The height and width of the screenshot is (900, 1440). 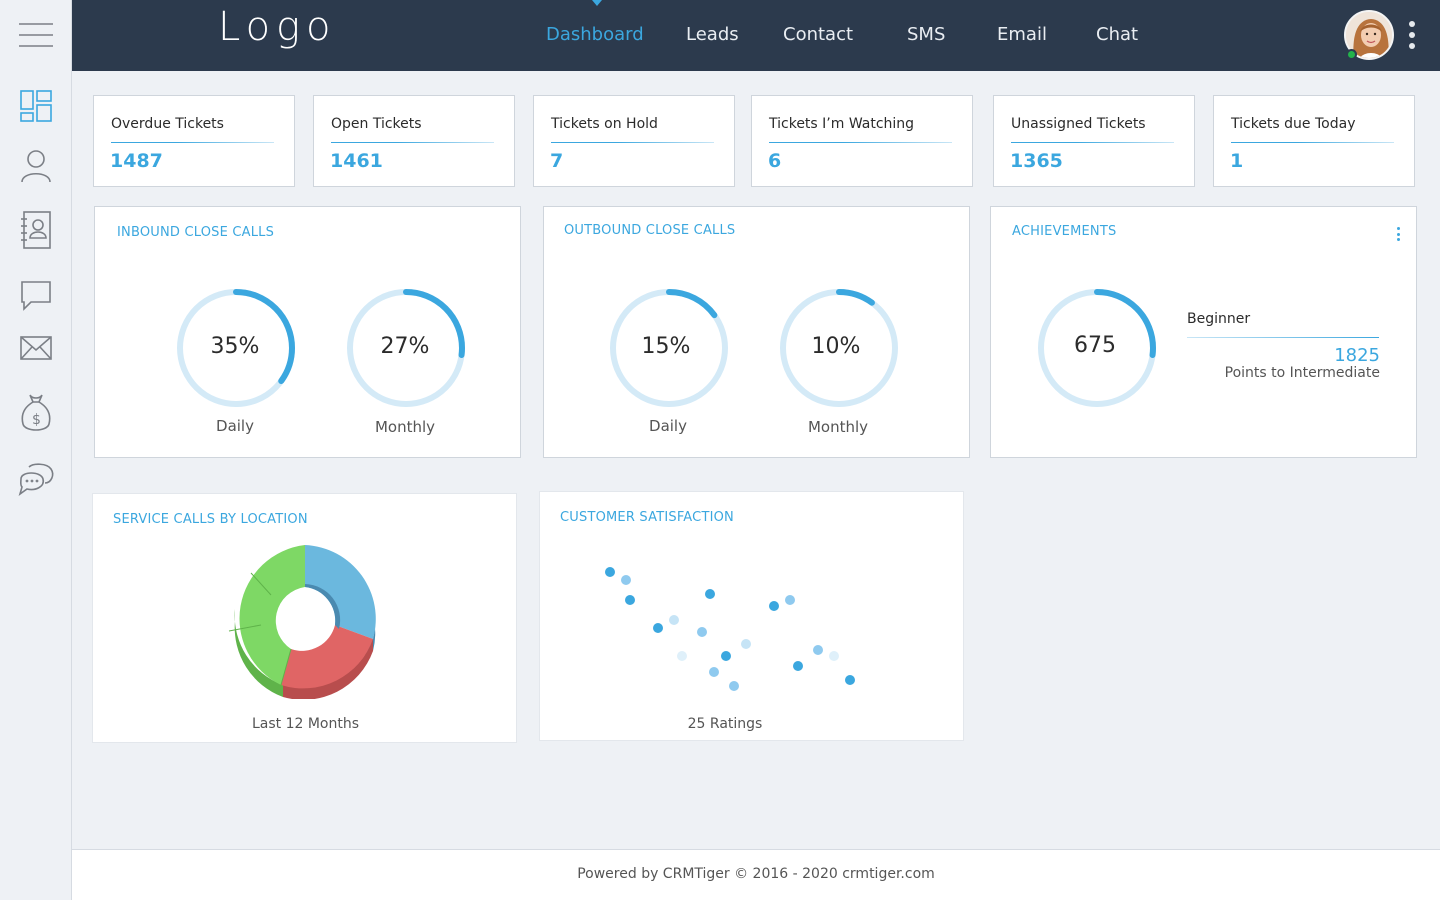 I want to click on user-icon, so click(x=36, y=166).